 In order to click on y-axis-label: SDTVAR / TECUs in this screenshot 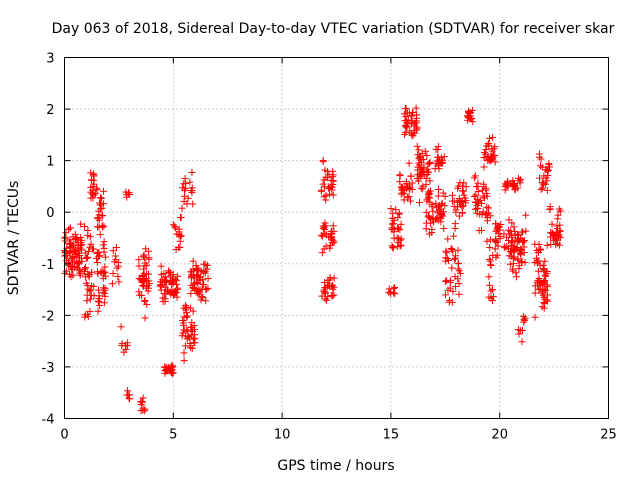, I will do `click(14, 238)`.